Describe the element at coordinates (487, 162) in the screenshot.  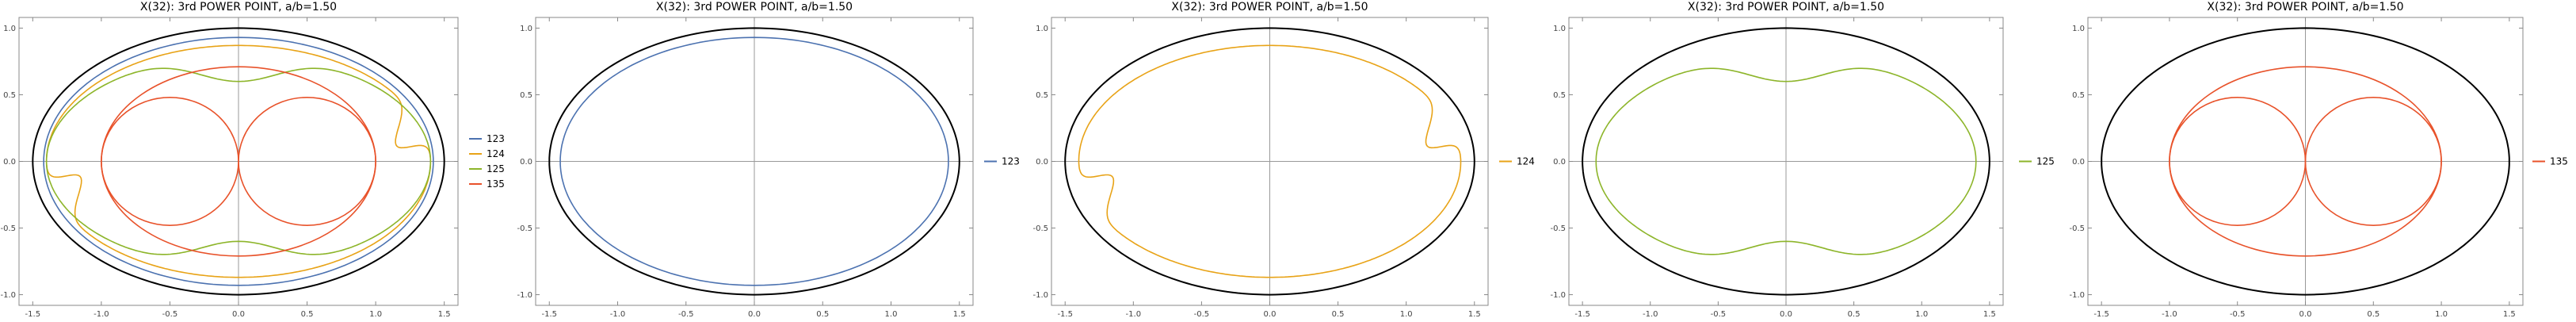
I see `legend: 123 124 125 135` at that location.